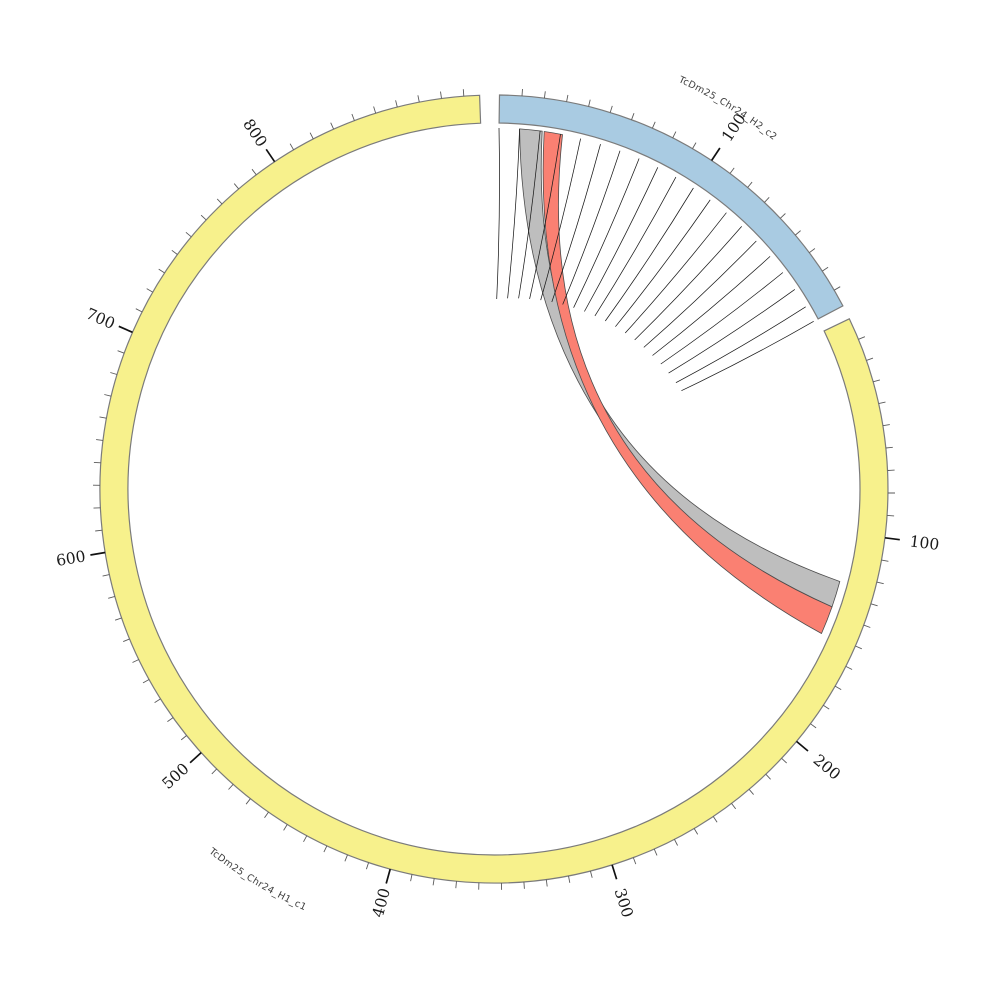 The image size is (1000, 1000). Describe the element at coordinates (100, 319) in the screenshot. I see `axis-label-1-700: 700` at that location.